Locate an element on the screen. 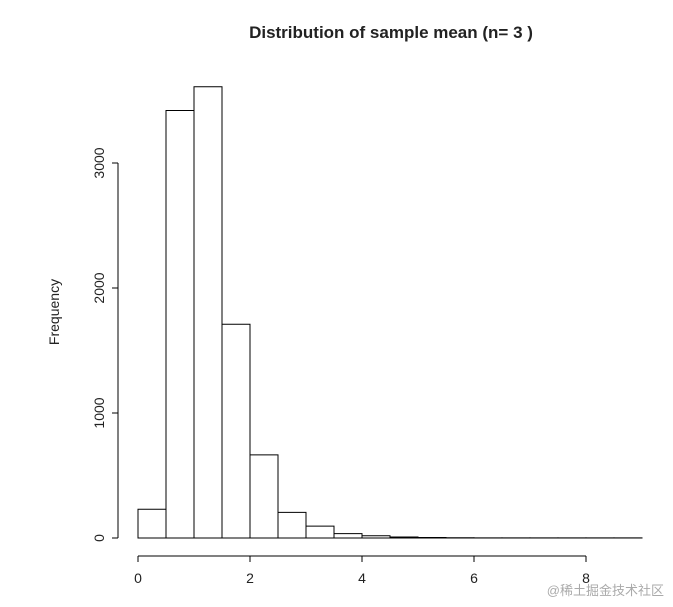  x-tick-label-0: 0 is located at coordinates (138, 578).